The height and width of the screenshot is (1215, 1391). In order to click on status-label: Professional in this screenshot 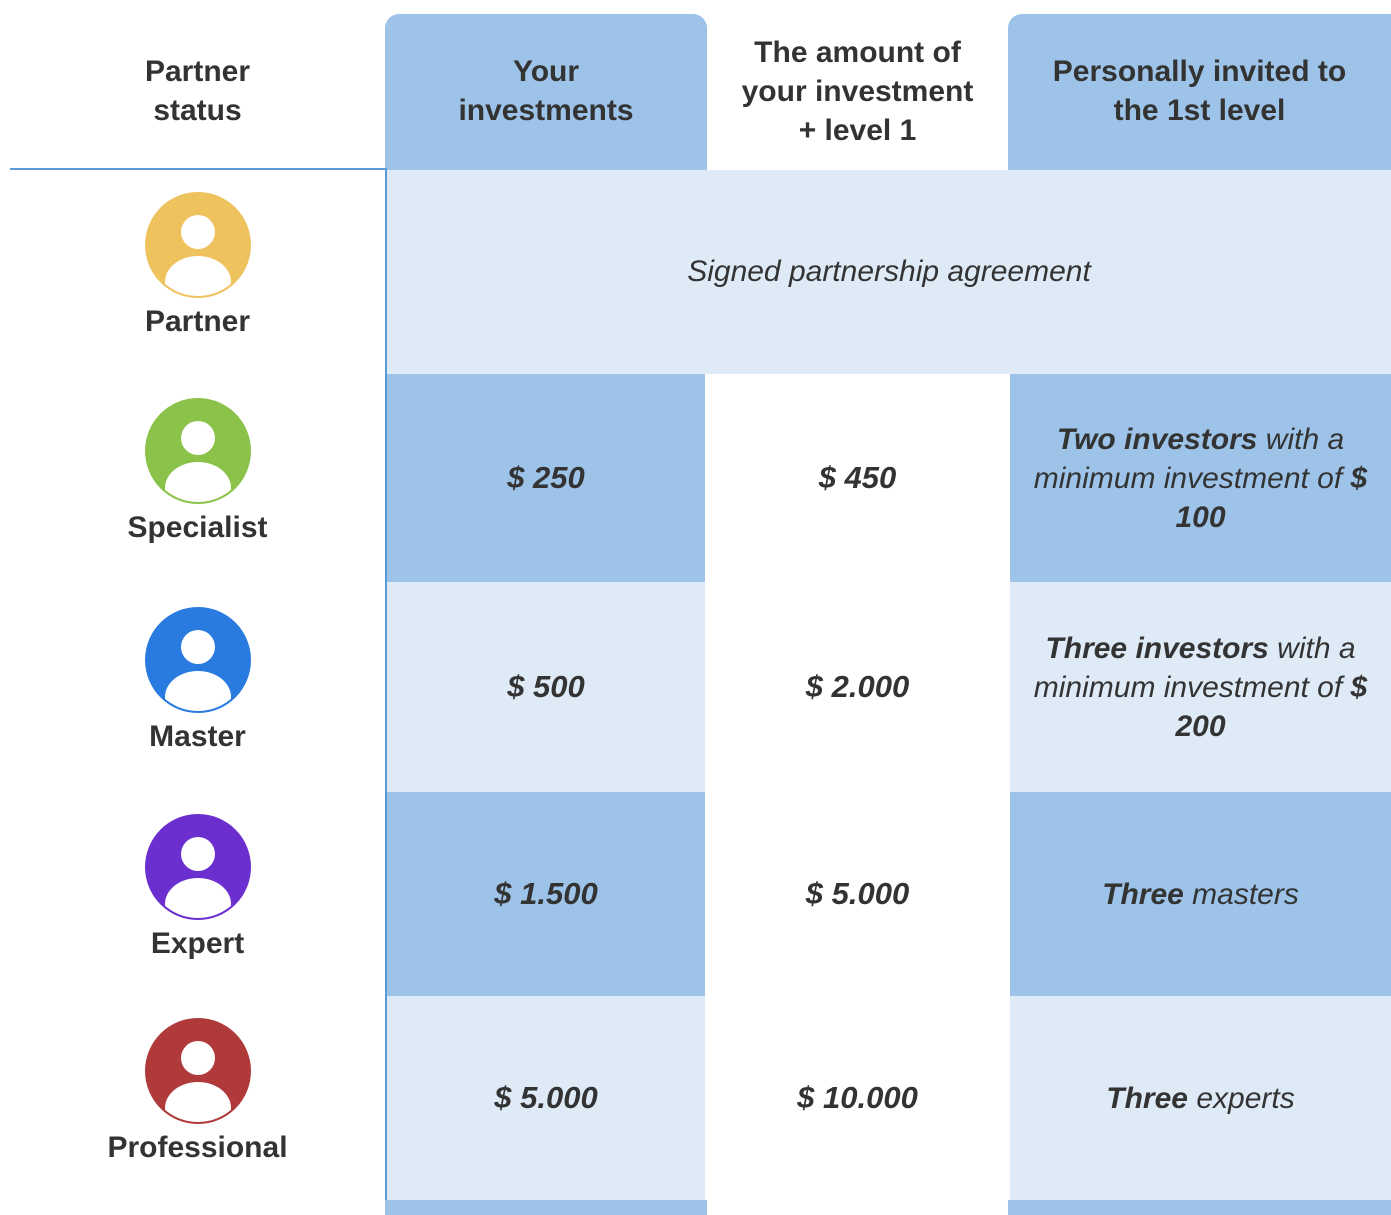, I will do `click(197, 1147)`.